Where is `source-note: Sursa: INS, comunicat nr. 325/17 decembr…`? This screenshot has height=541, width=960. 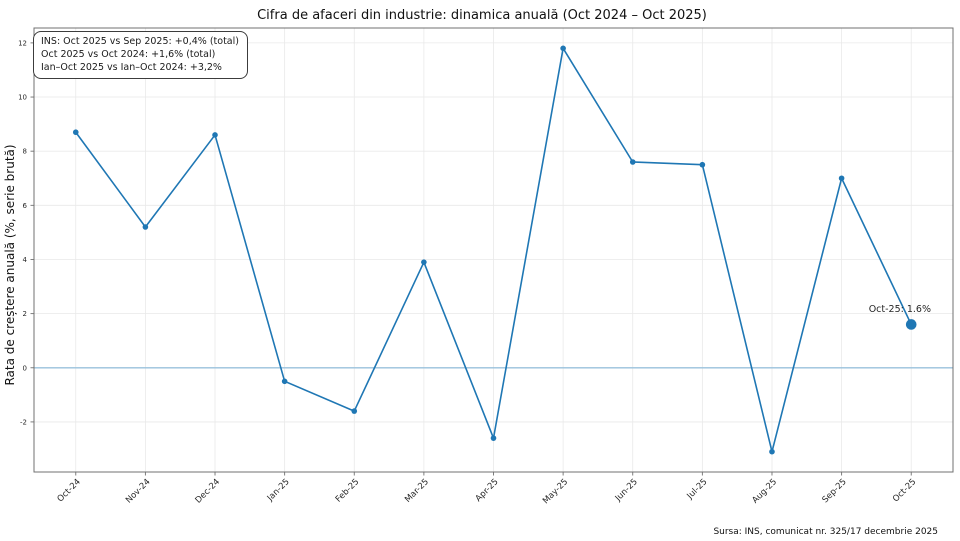 source-note: Sursa: INS, comunicat nr. 325/17 decembr… is located at coordinates (825, 532).